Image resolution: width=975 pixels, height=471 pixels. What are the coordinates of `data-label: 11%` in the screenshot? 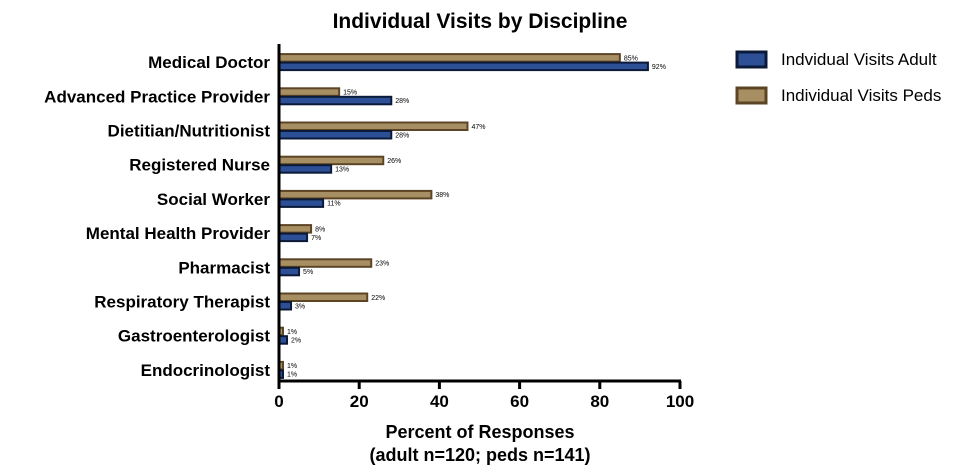 It's located at (334, 204).